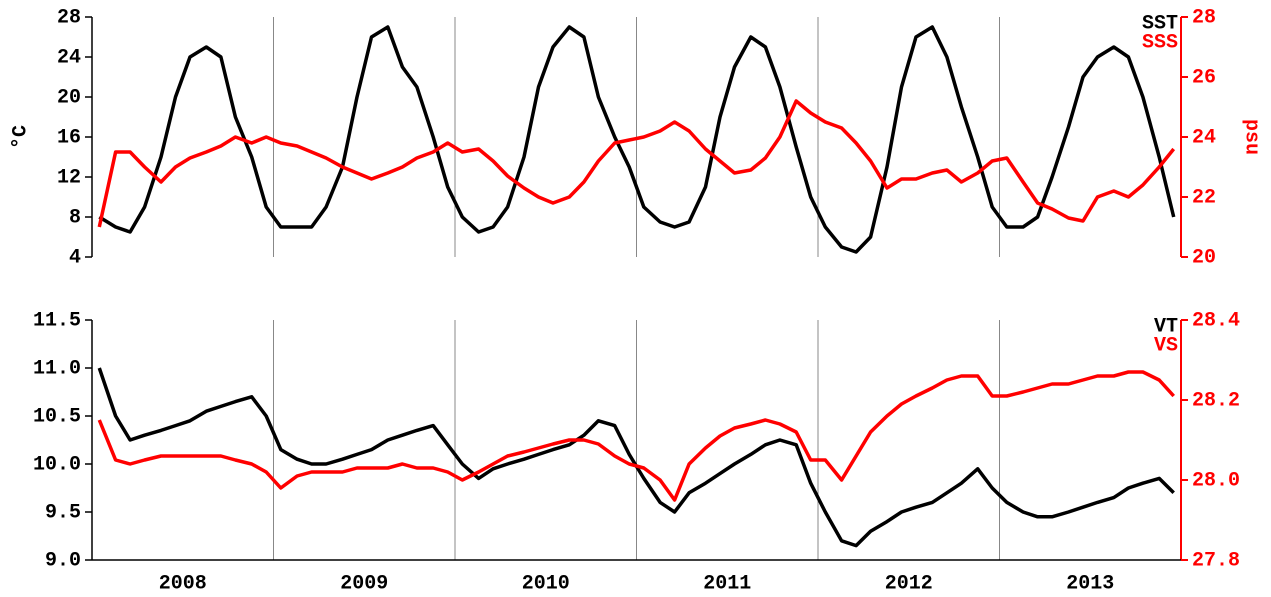 This screenshot has width=1271, height=597. What do you see at coordinates (1216, 560) in the screenshot?
I see `y2-tick-label: 27.8` at bounding box center [1216, 560].